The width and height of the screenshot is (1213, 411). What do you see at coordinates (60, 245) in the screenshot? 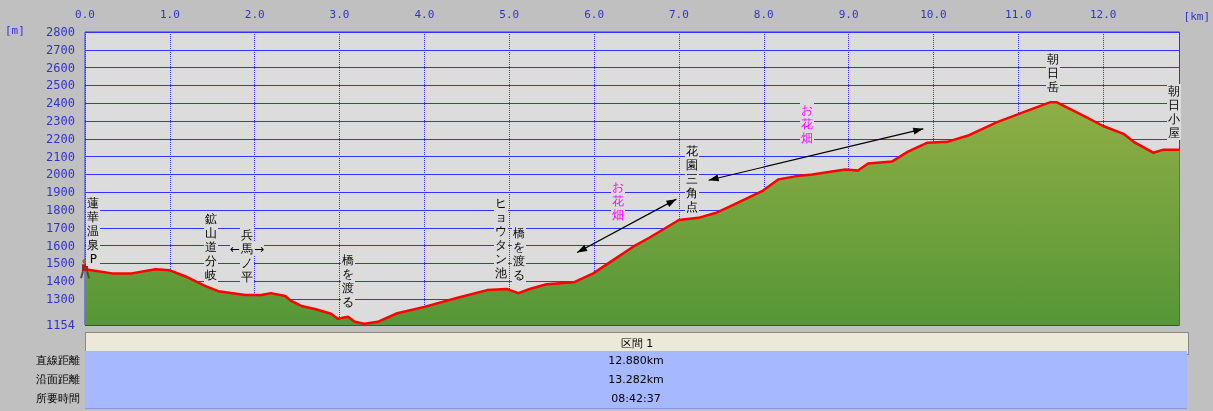
I see `y-tick-label: 1600` at bounding box center [60, 245].